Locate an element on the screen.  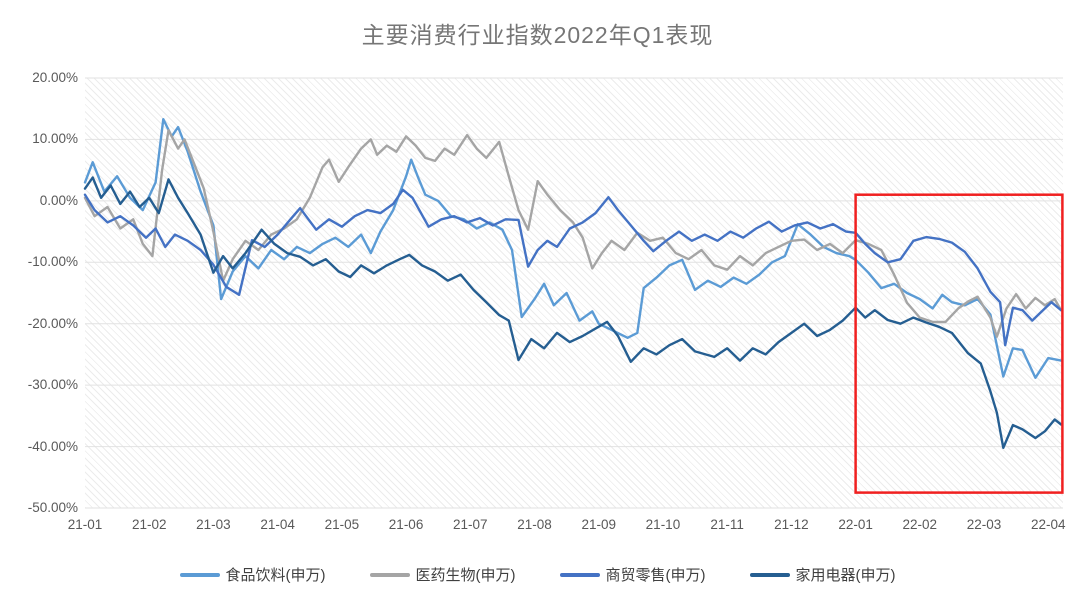
x-axis-label: 21-01 is located at coordinates (85, 524).